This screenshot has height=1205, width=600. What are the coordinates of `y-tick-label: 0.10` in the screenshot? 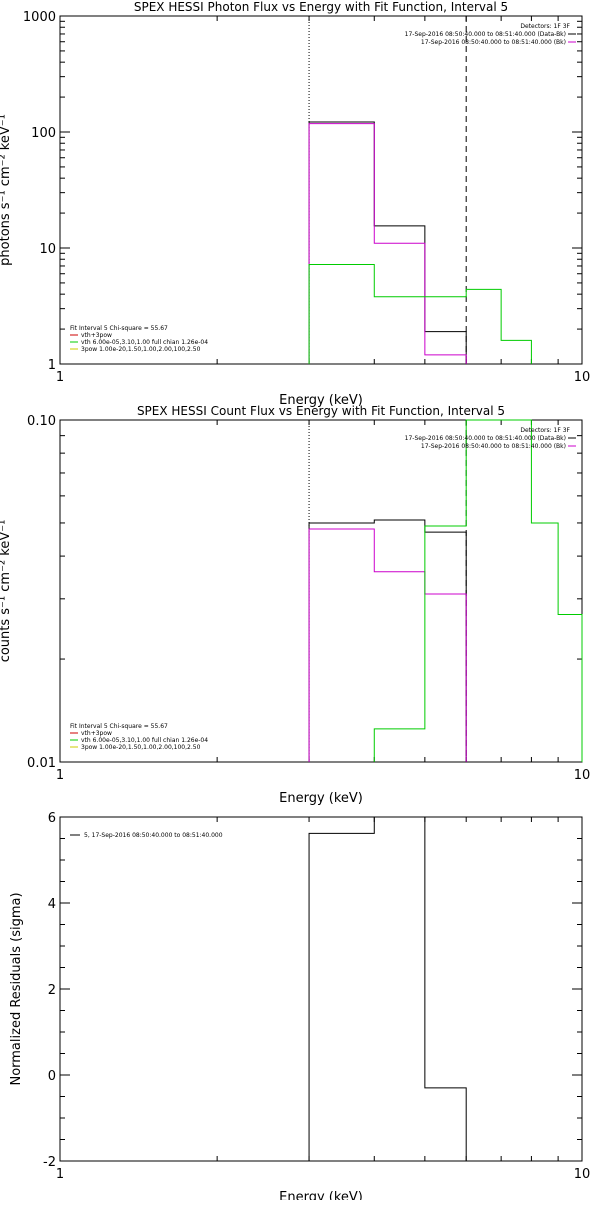 It's located at (41, 421).